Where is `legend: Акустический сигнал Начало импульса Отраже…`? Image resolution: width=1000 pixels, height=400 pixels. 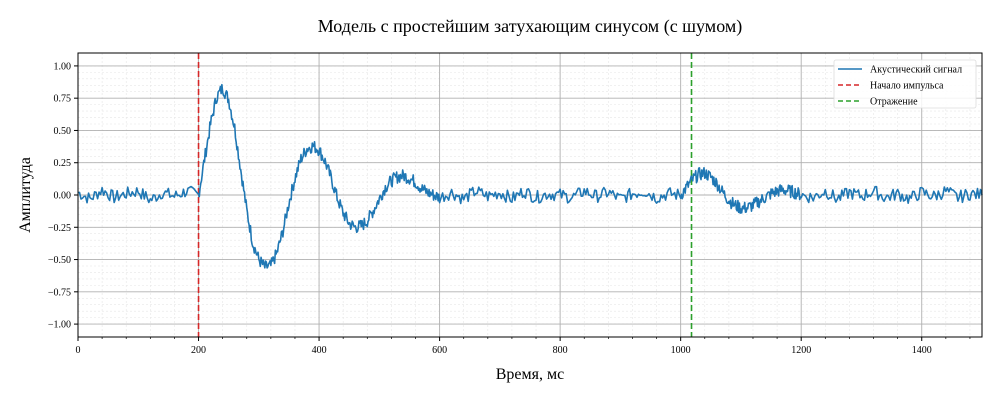 legend: Акустический сигнал Начало импульса Отраже… is located at coordinates (905, 84).